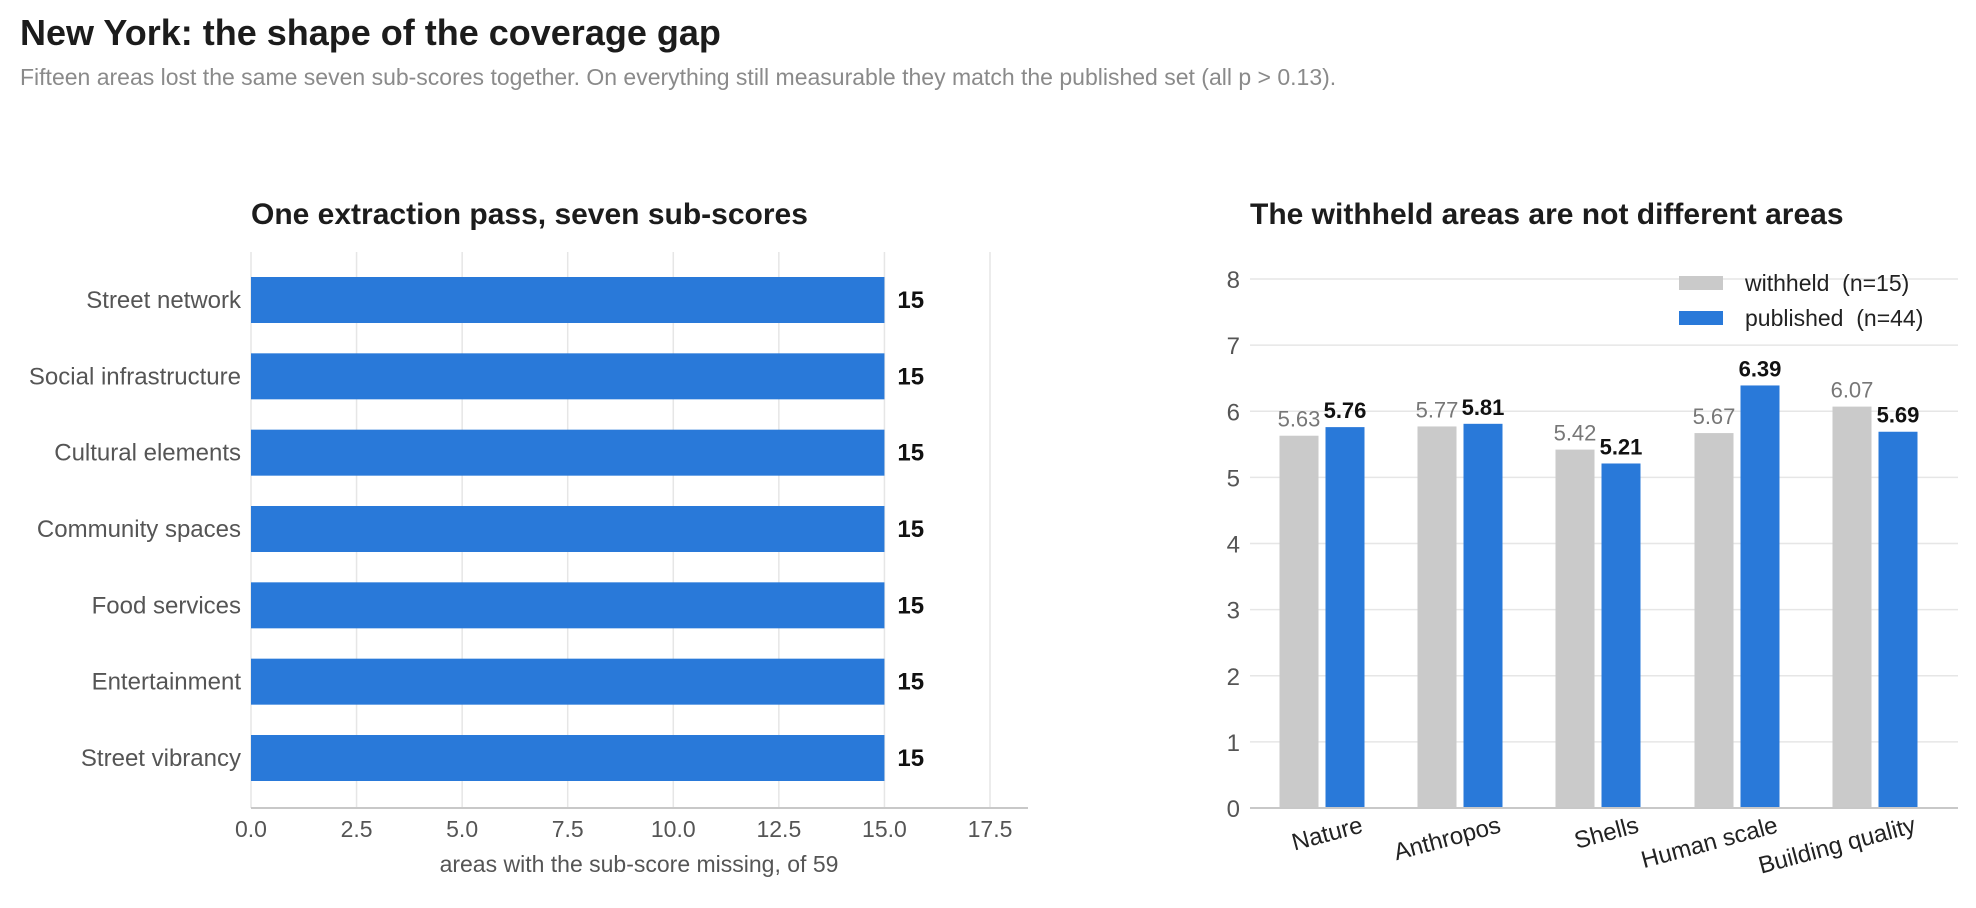 Image resolution: width=1976 pixels, height=908 pixels. What do you see at coordinates (1233, 677) in the screenshot?
I see `right-chart-y-tick-label: 2` at bounding box center [1233, 677].